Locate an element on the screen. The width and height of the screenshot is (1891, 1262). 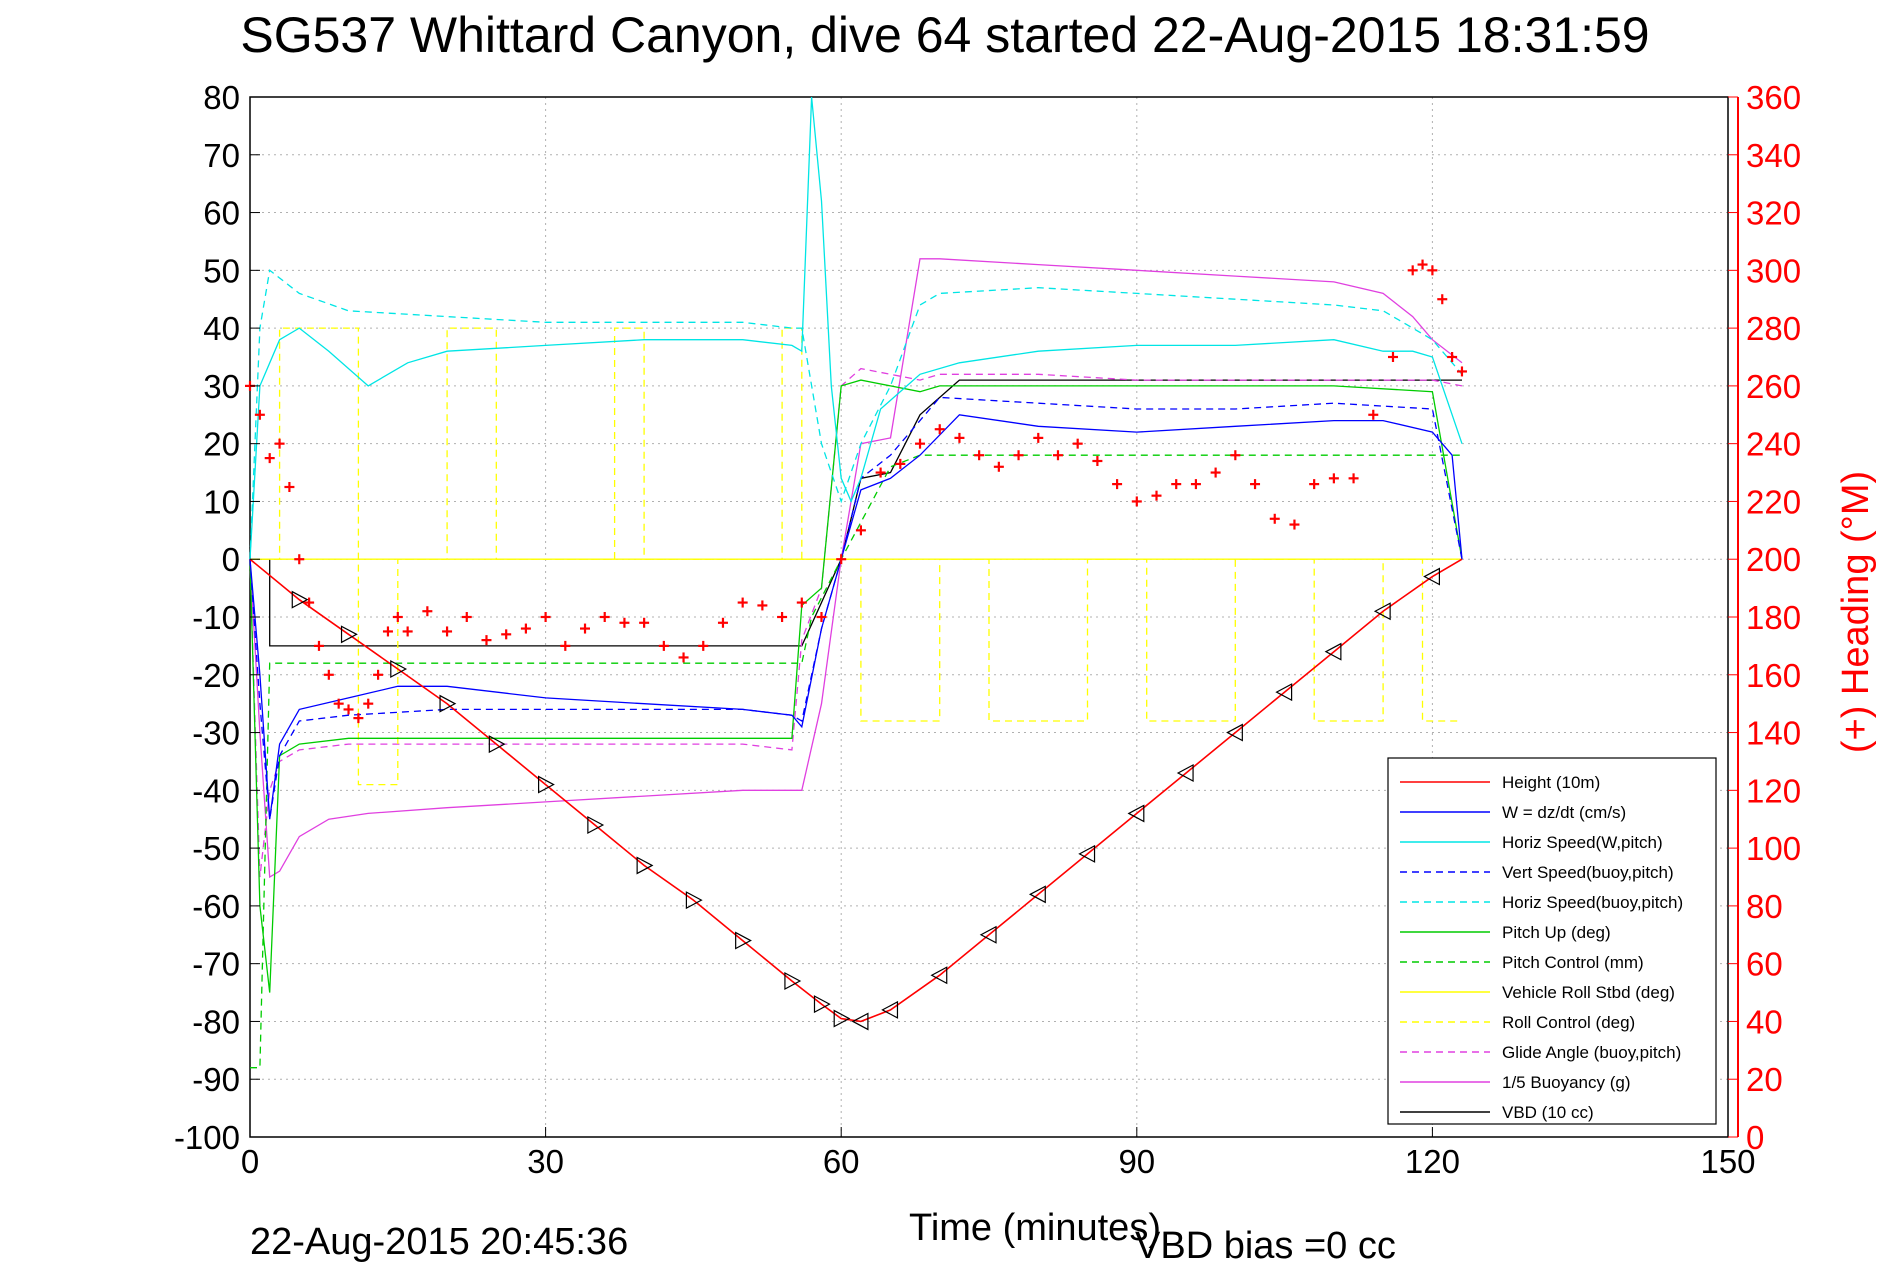
x-tick-label: 120 is located at coordinates (1432, 1161).